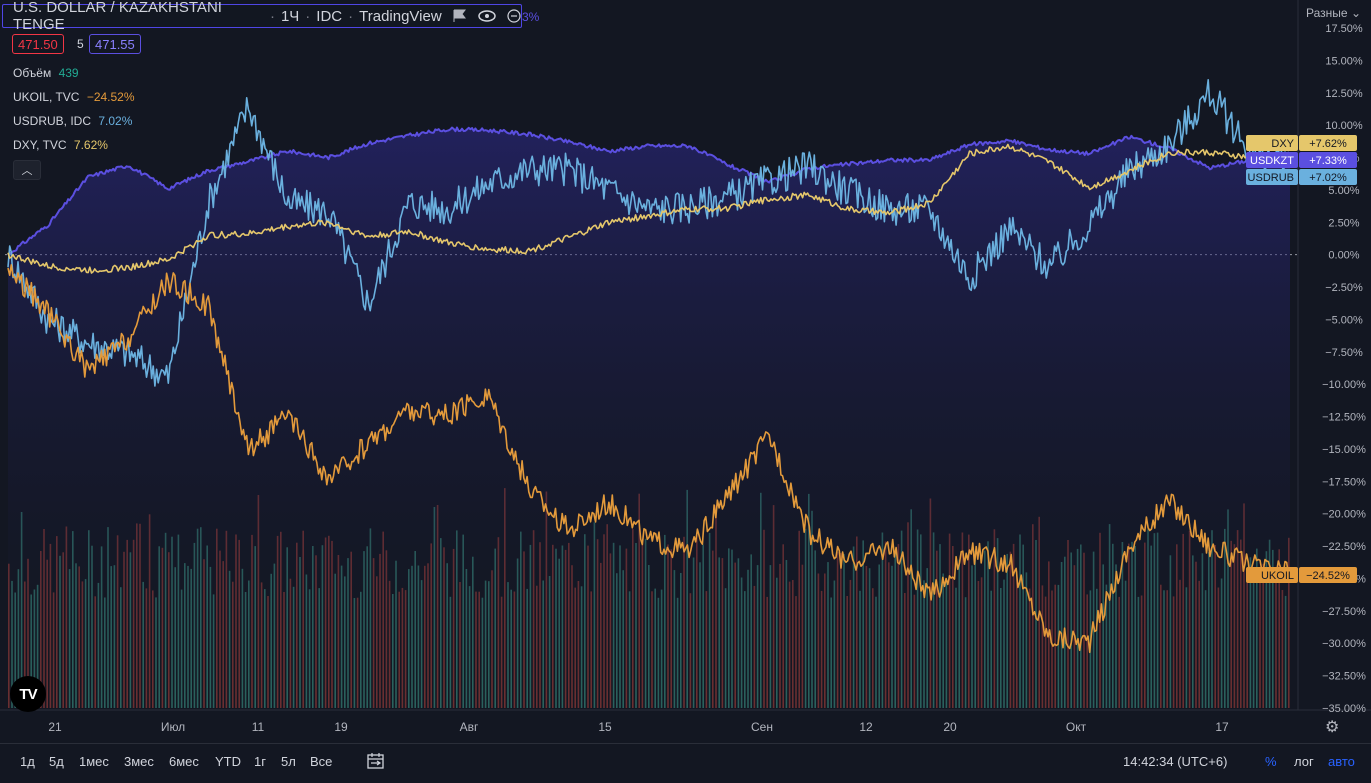 This screenshot has height=783, width=1371. I want to click on legend-usdrub-value: 7.02%, so click(115, 121).